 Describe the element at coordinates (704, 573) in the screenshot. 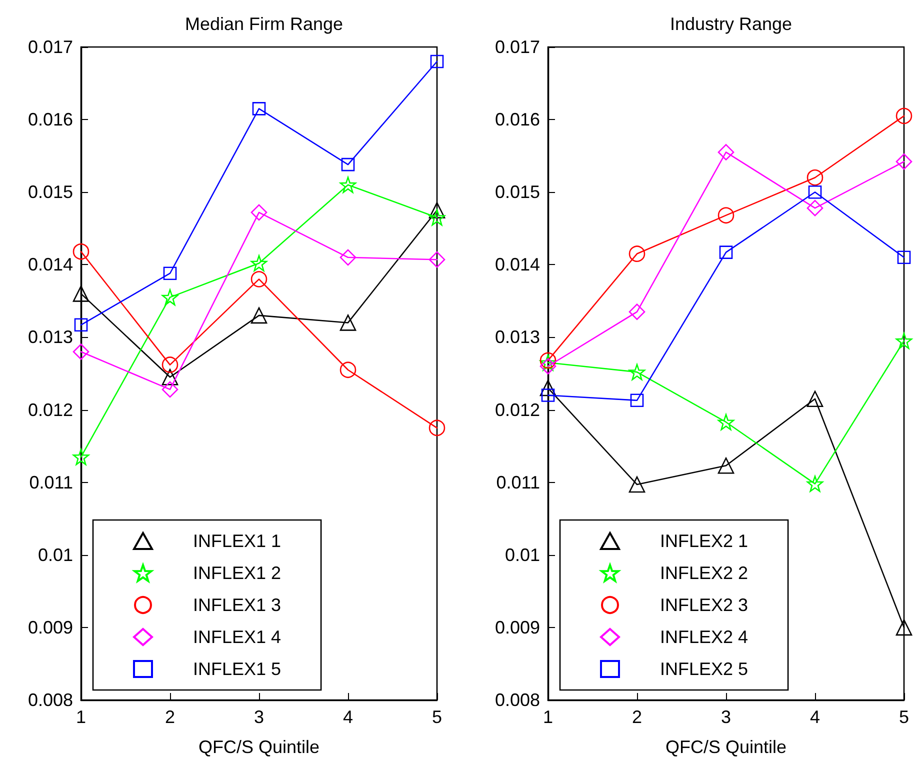

I see `legend-label: INFLEX2 2` at that location.